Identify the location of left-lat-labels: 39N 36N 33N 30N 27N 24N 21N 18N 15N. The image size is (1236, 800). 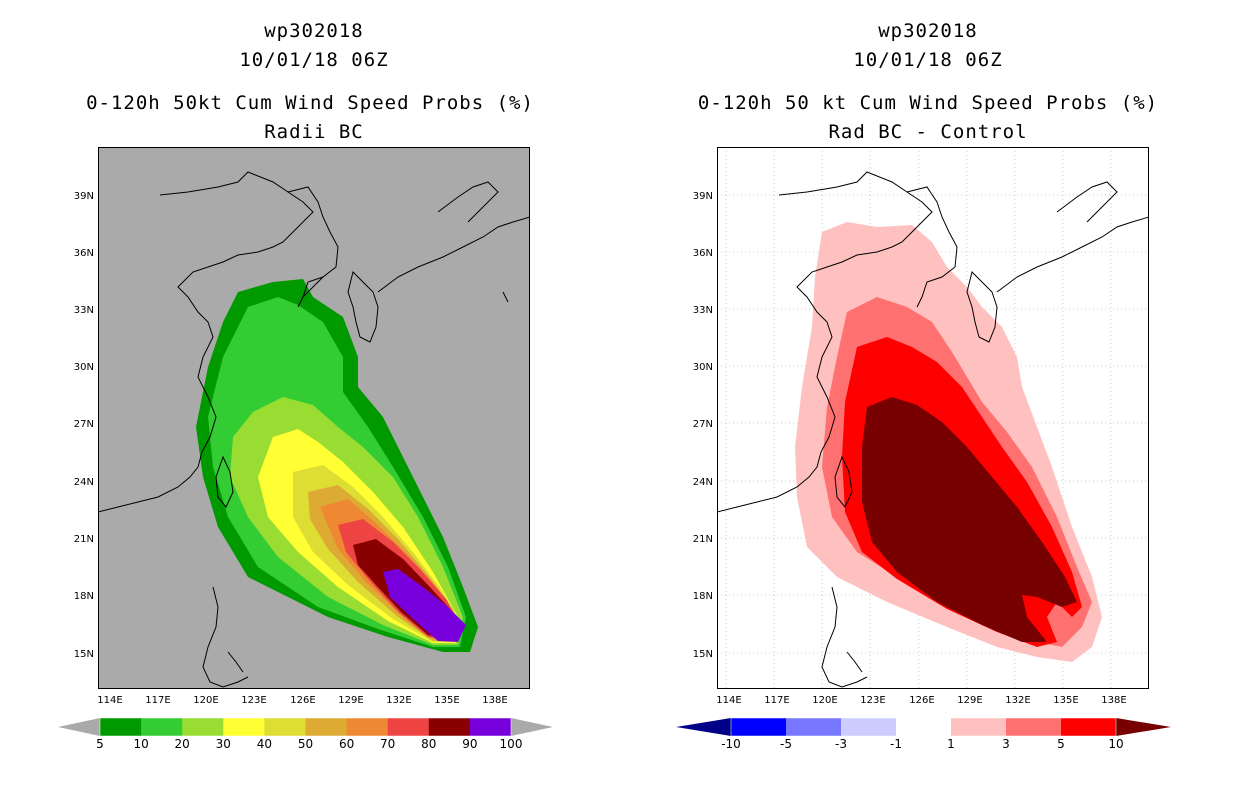
(84, 425).